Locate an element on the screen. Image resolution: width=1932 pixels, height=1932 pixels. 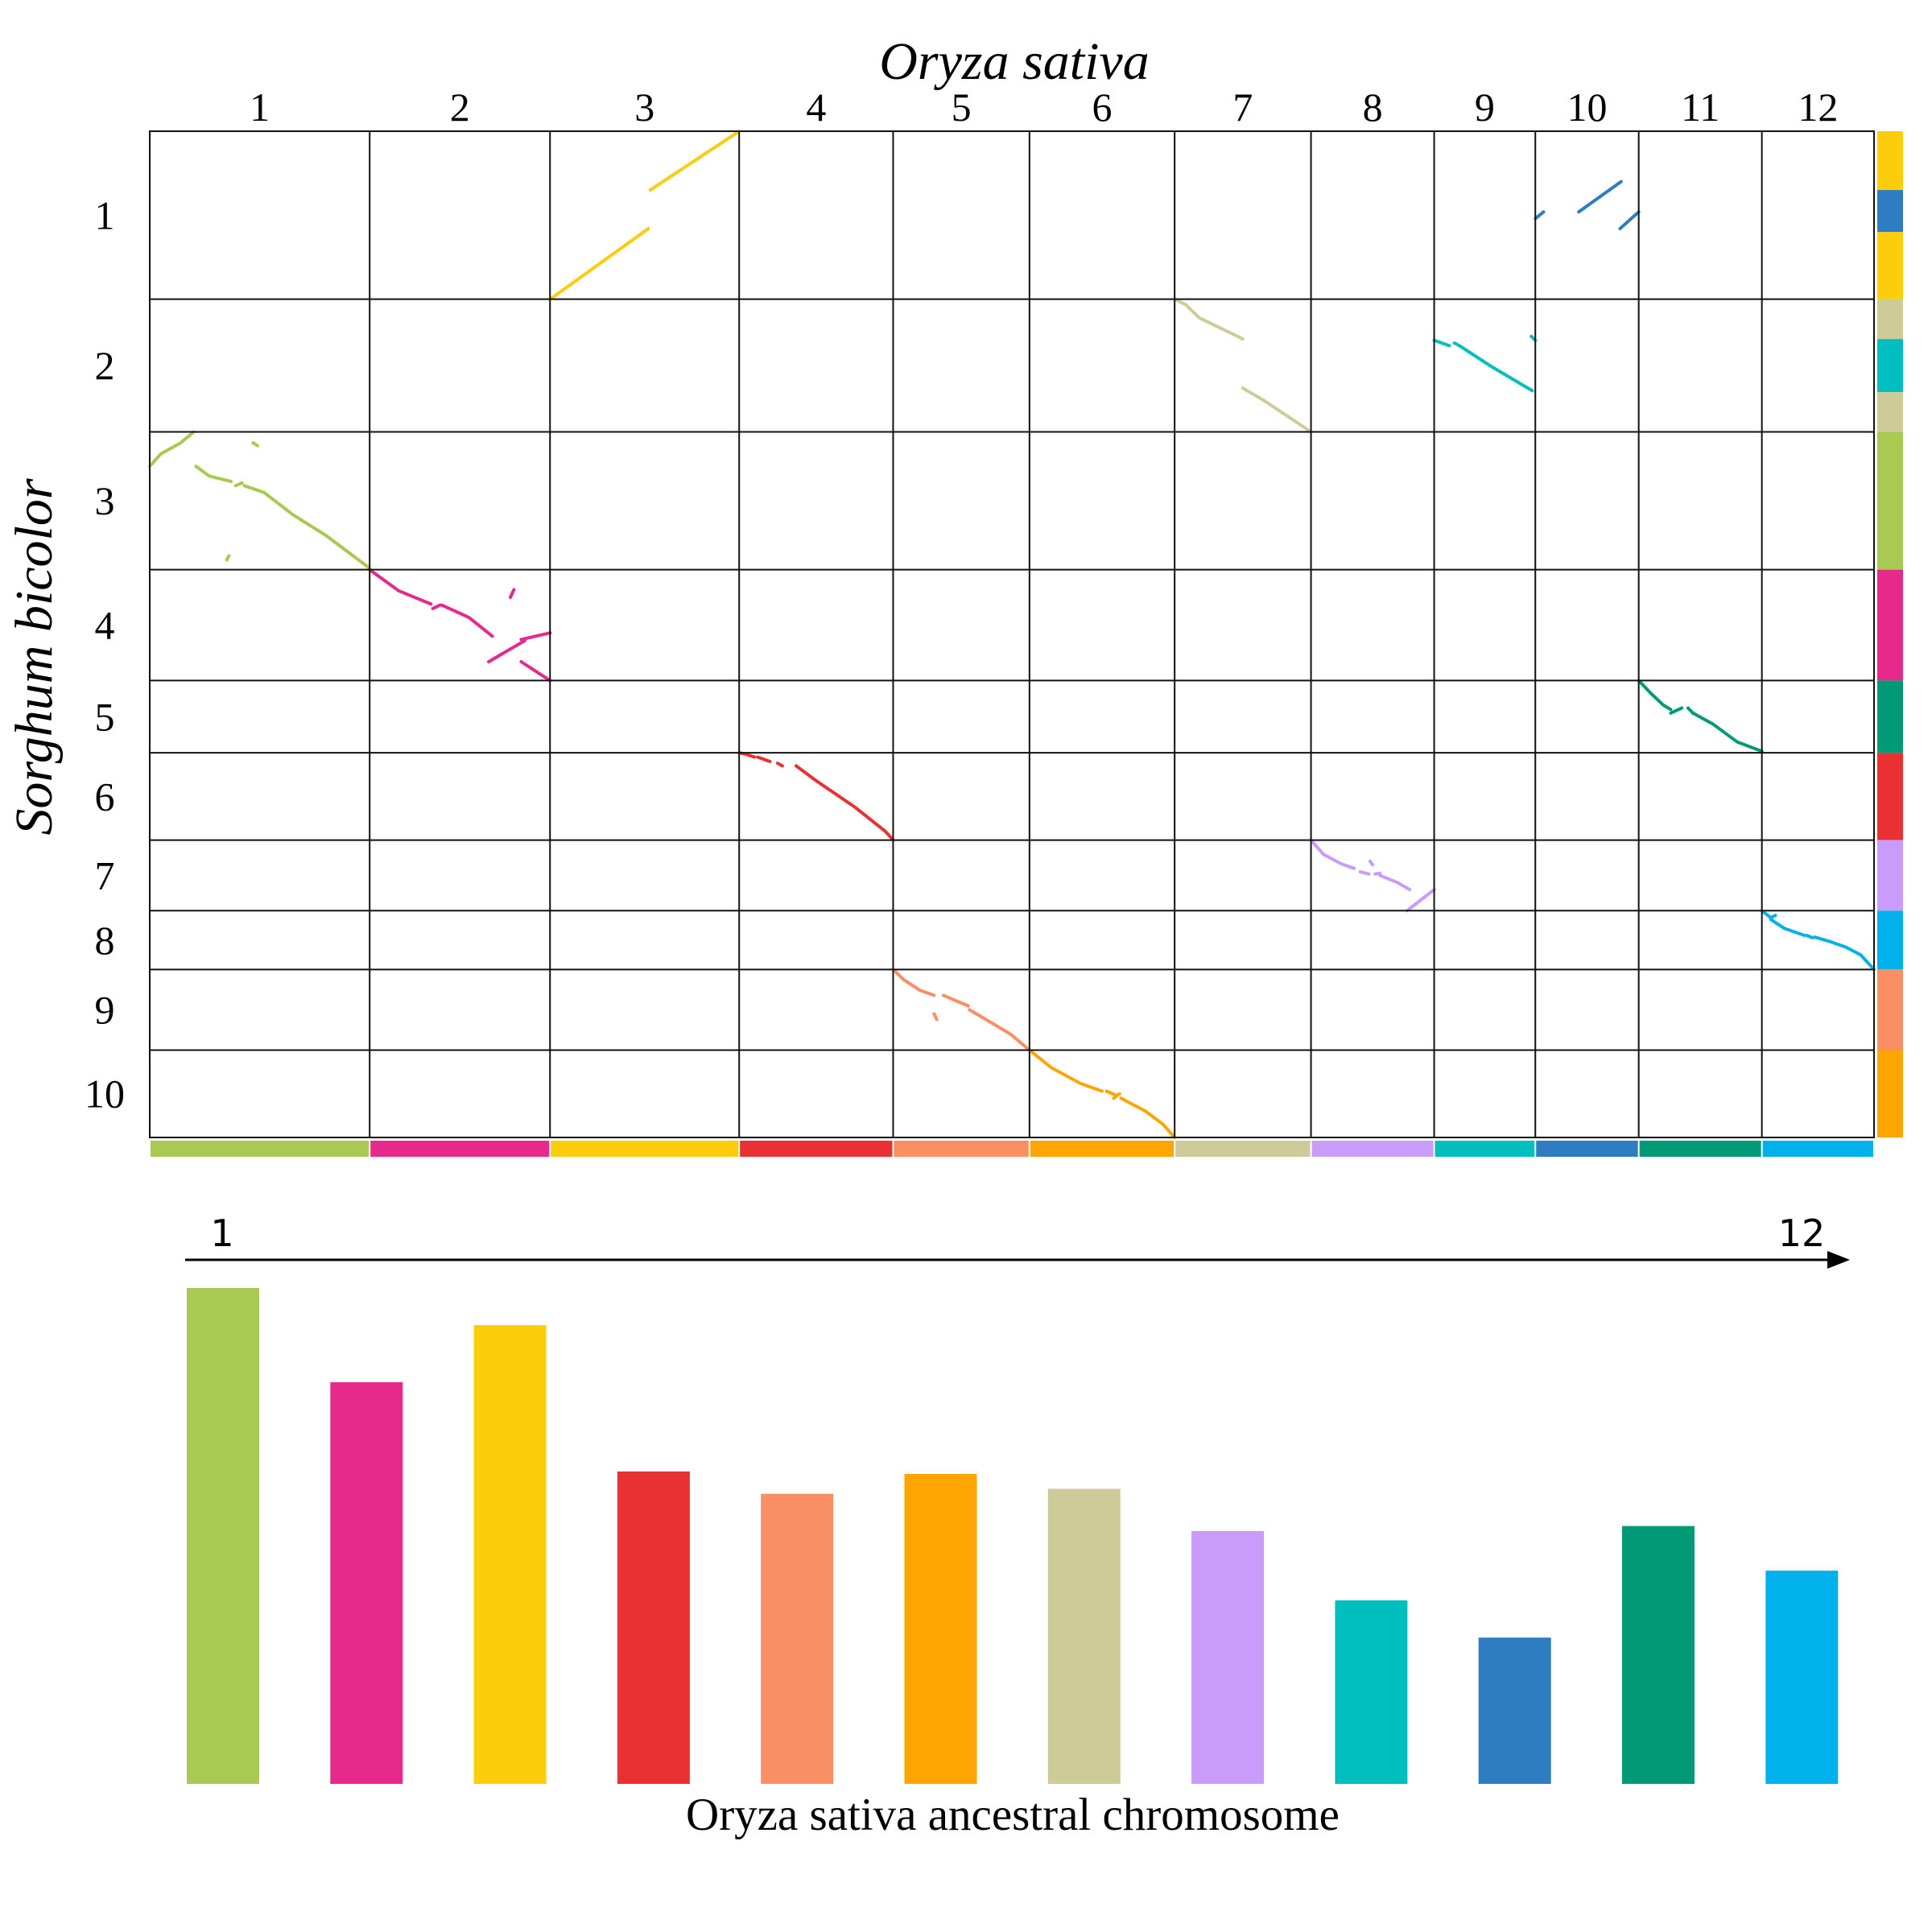
x-tick-label-5: 5 is located at coordinates (962, 107).